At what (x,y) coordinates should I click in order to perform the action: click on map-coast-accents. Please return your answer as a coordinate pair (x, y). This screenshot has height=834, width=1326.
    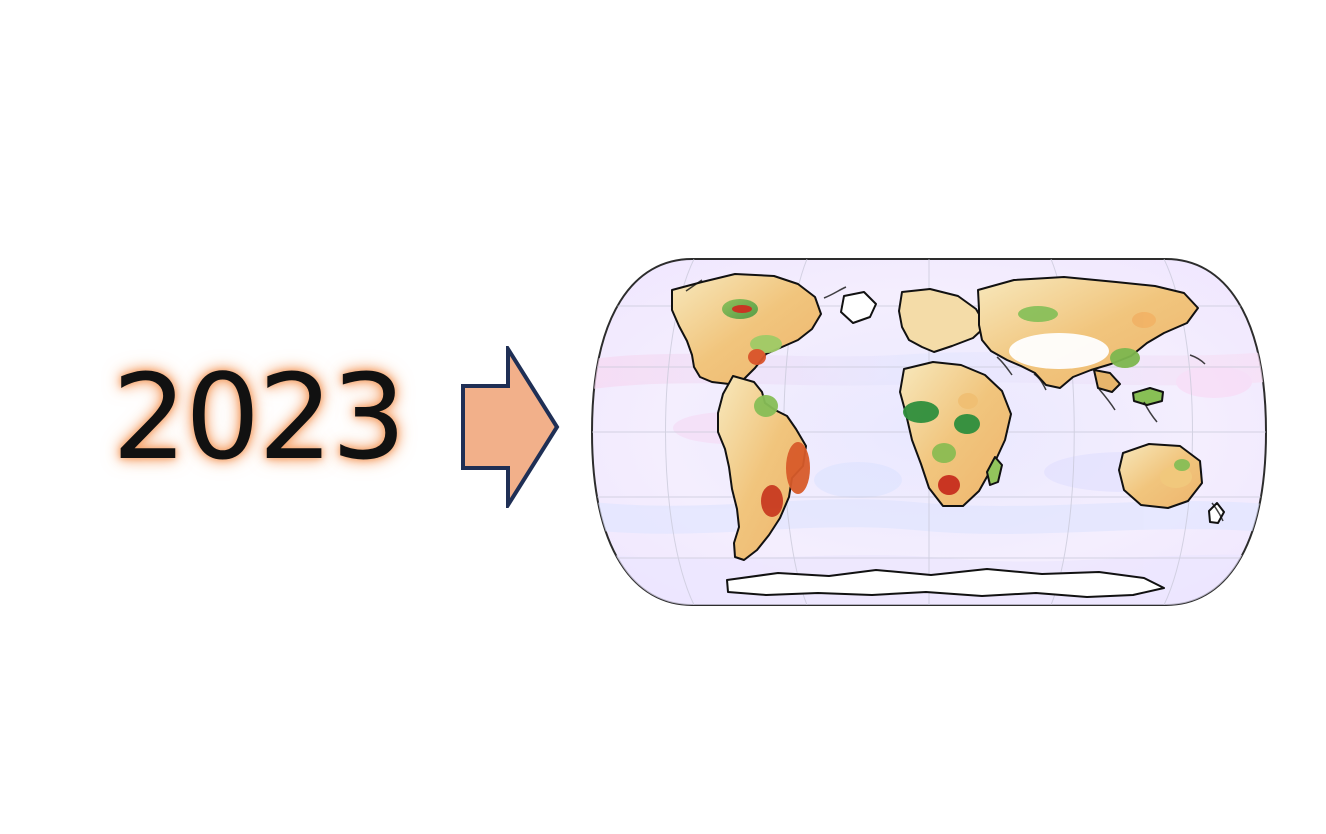
    Looking at the image, I should click on (954, 400).